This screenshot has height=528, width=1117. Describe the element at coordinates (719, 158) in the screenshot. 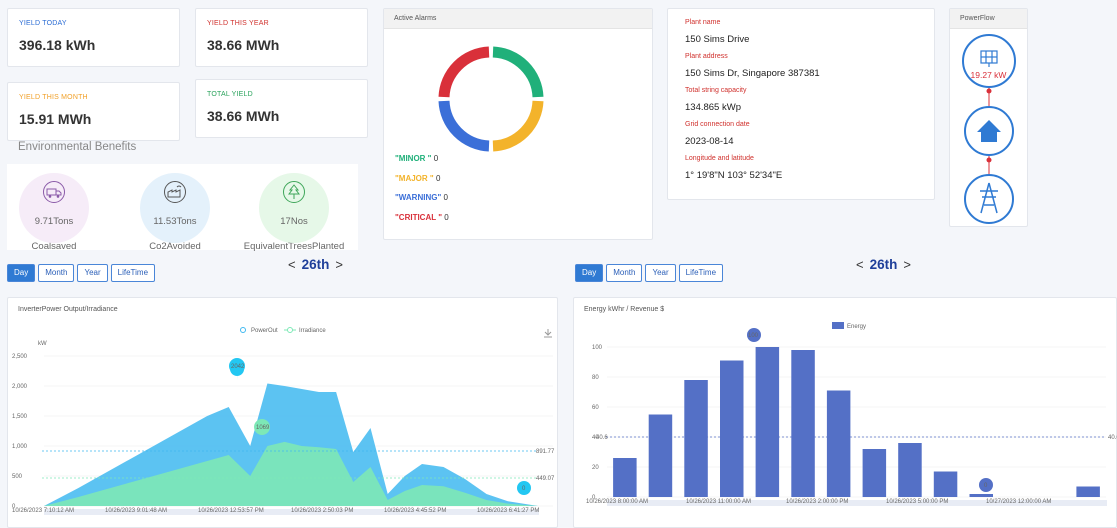

I see `coords-label: Longitude and latitude` at that location.